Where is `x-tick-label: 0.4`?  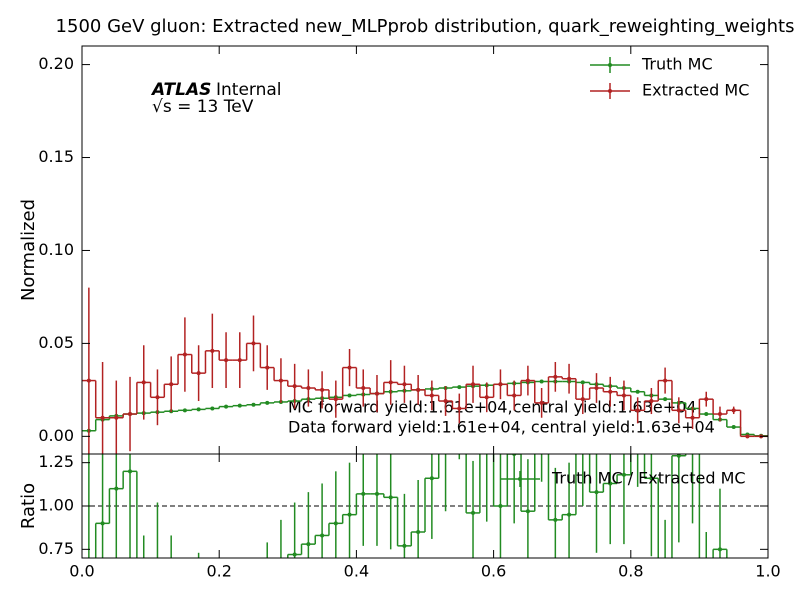
x-tick-label: 0.4 is located at coordinates (356, 571).